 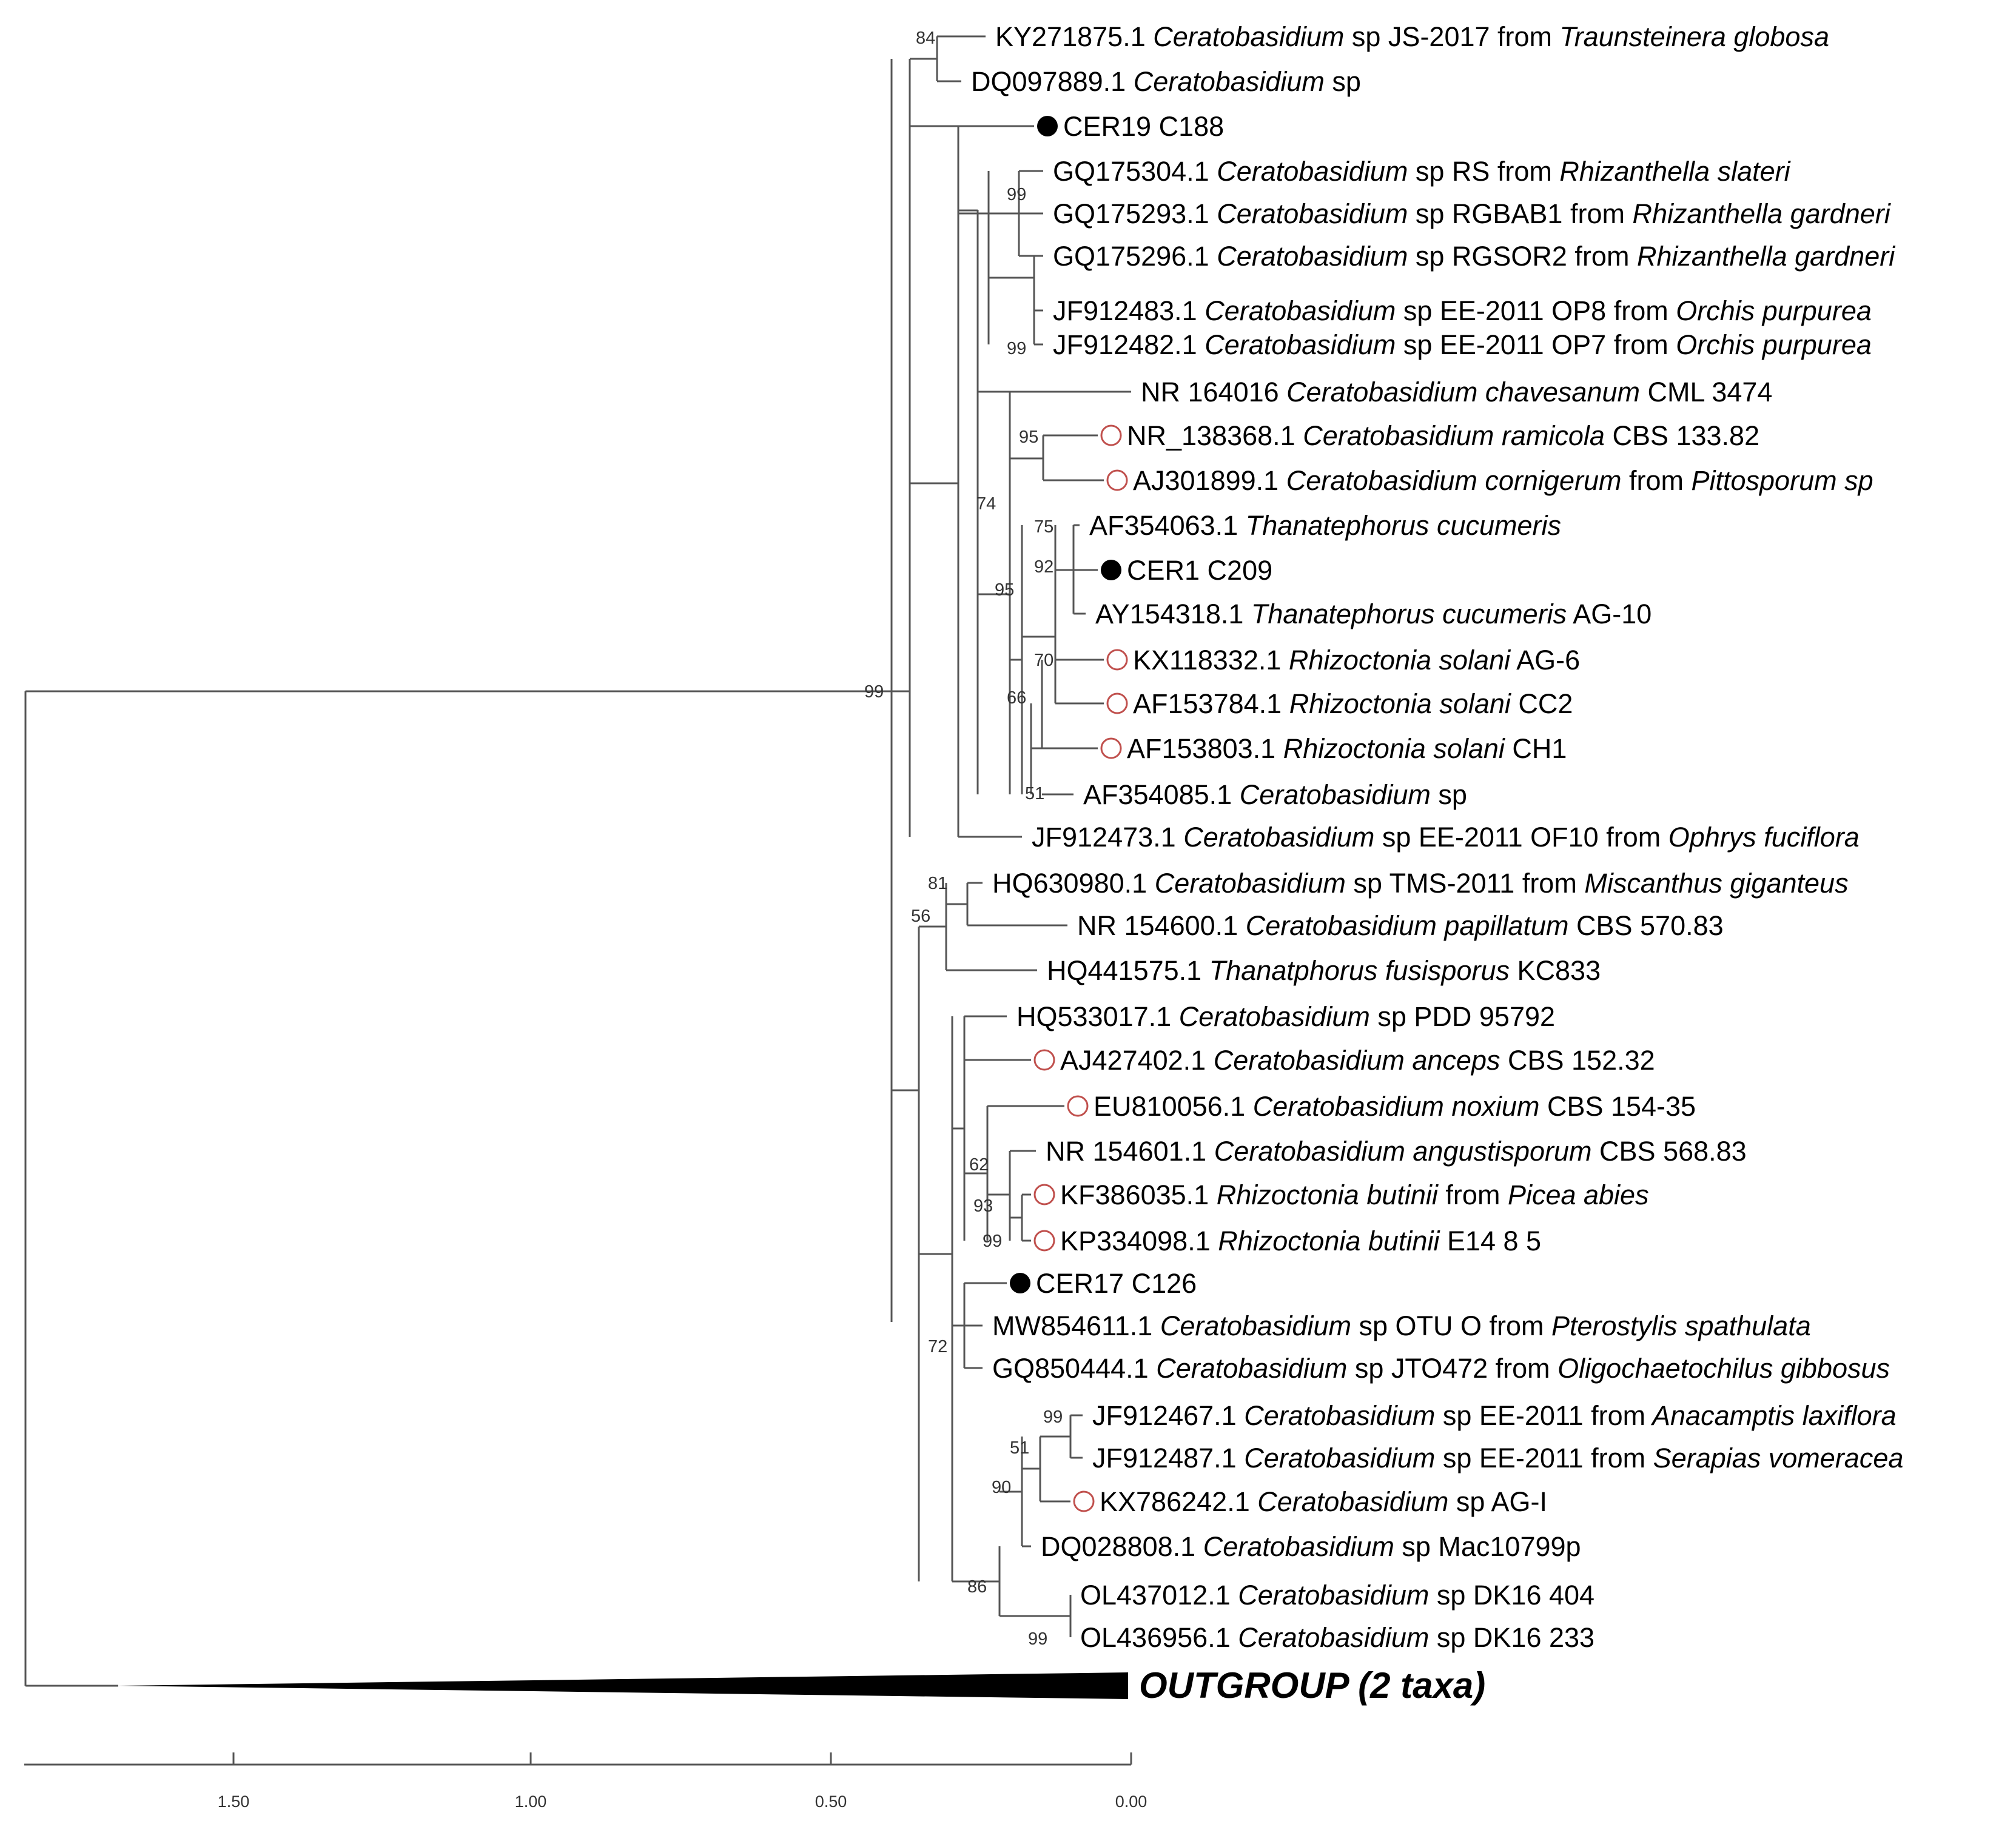 What do you see at coordinates (1356, 661) in the screenshot?
I see `taxon-label: KX118332.1 Rhizoctonia solani AG-6` at bounding box center [1356, 661].